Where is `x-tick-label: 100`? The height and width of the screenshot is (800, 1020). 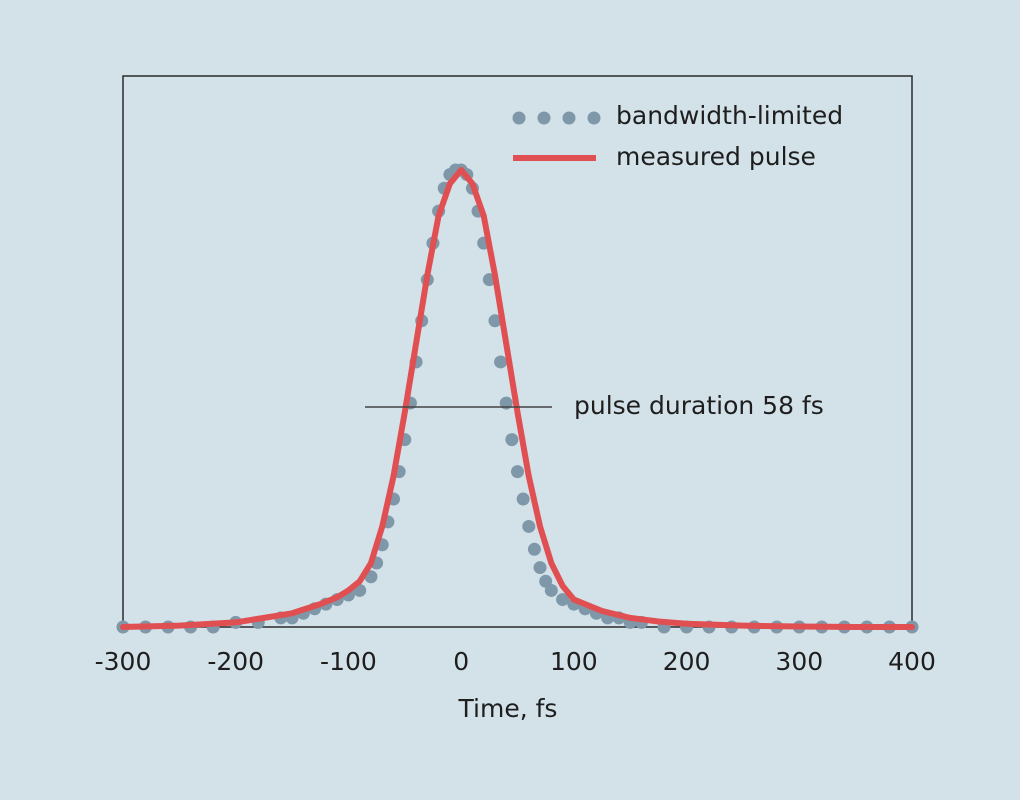
x-tick-label: 100 is located at coordinates (574, 661).